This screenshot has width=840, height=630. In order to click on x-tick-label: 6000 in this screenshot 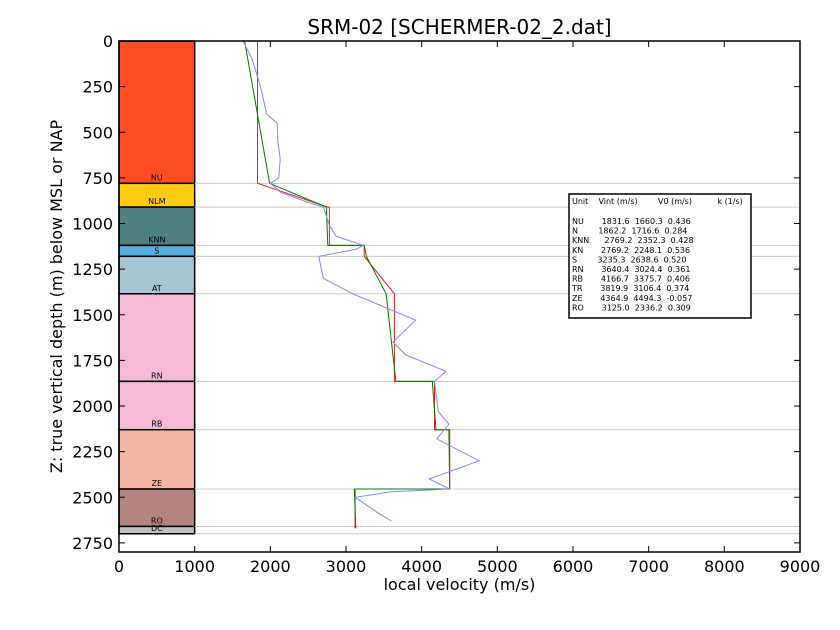, I will do `click(573, 566)`.